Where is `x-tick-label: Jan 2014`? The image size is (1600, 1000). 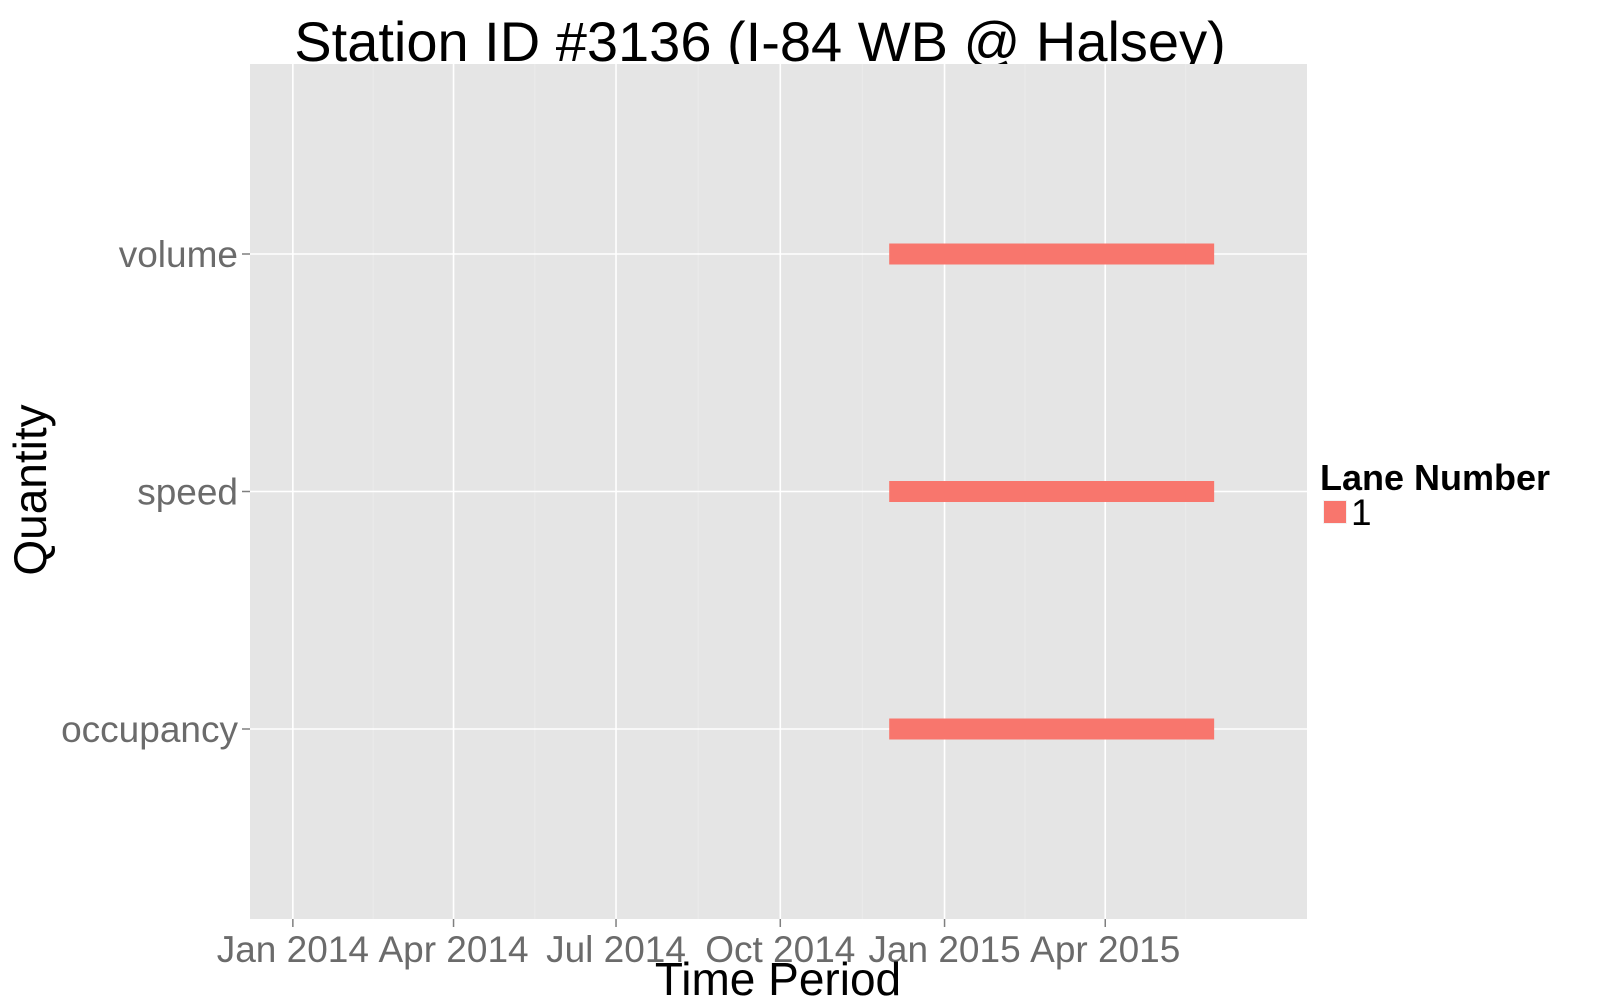 x-tick-label: Jan 2014 is located at coordinates (293, 949).